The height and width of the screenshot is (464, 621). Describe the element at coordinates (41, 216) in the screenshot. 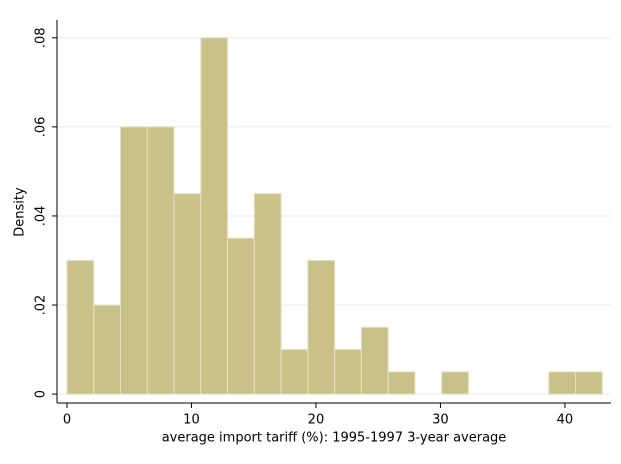

I see `y-tick-label: .04` at that location.